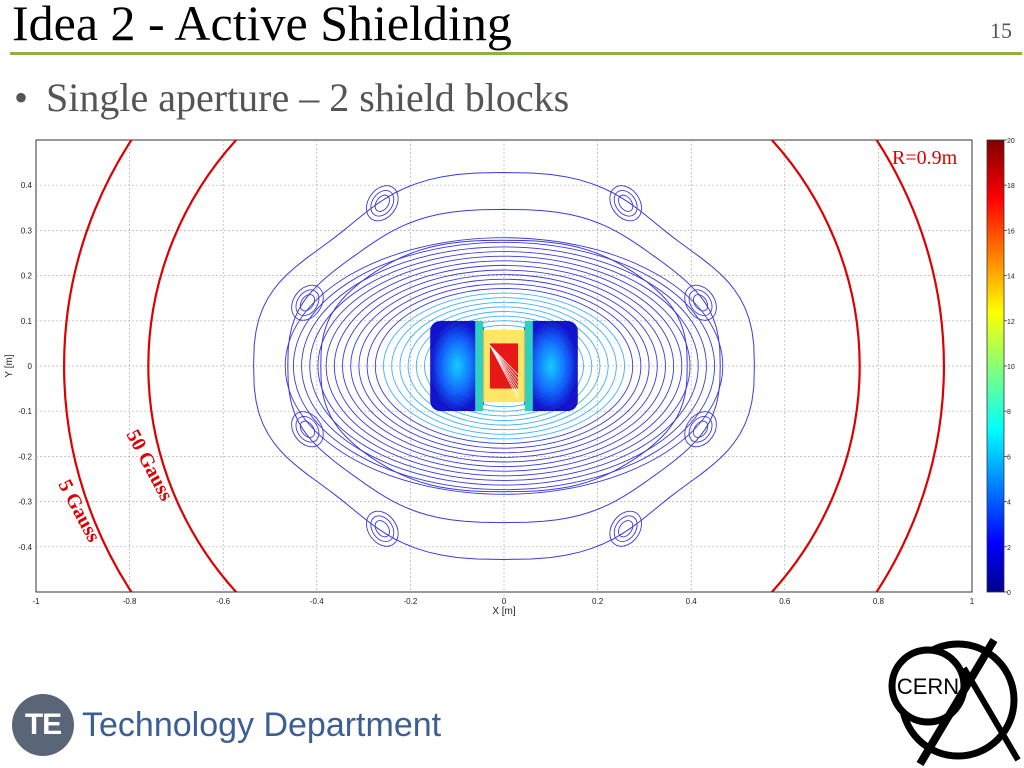 The height and width of the screenshot is (768, 1024). What do you see at coordinates (1009, 457) in the screenshot?
I see `colorbar-tick-label: 6` at bounding box center [1009, 457].